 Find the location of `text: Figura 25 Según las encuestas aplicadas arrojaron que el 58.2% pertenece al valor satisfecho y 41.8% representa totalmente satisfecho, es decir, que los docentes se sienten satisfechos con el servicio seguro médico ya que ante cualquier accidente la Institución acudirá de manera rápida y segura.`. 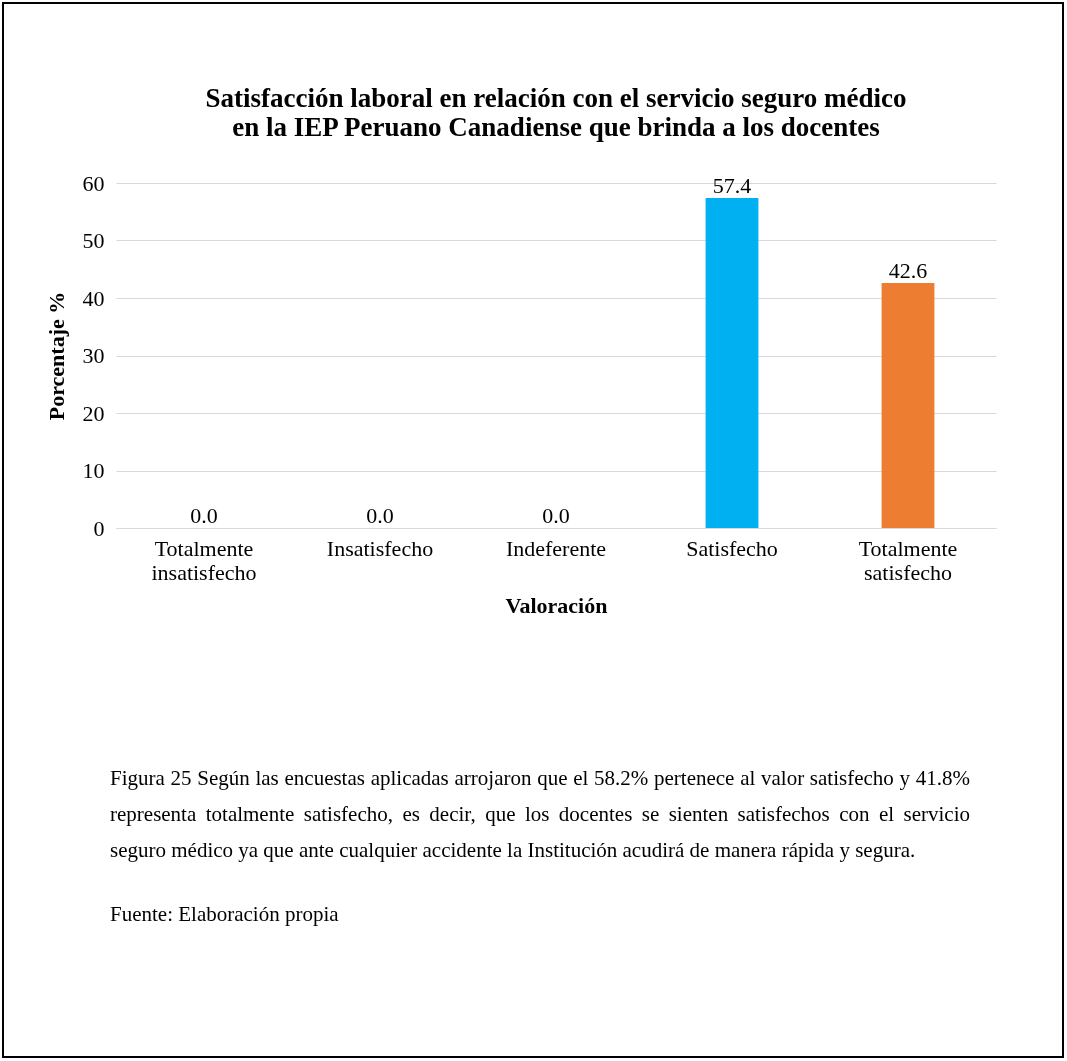

text: Figura 25 Según las encuestas aplicadas arrojaron que el 58.2% pertenece al valor satisfecho y 41.8% representa totalmente satisfecho, es decir, que los docentes se sienten satisfechos con el servicio seguro médico ya que ante cualquier accidente la Institución acudirá de manera rápida y segura. is located at coordinates (540, 814).